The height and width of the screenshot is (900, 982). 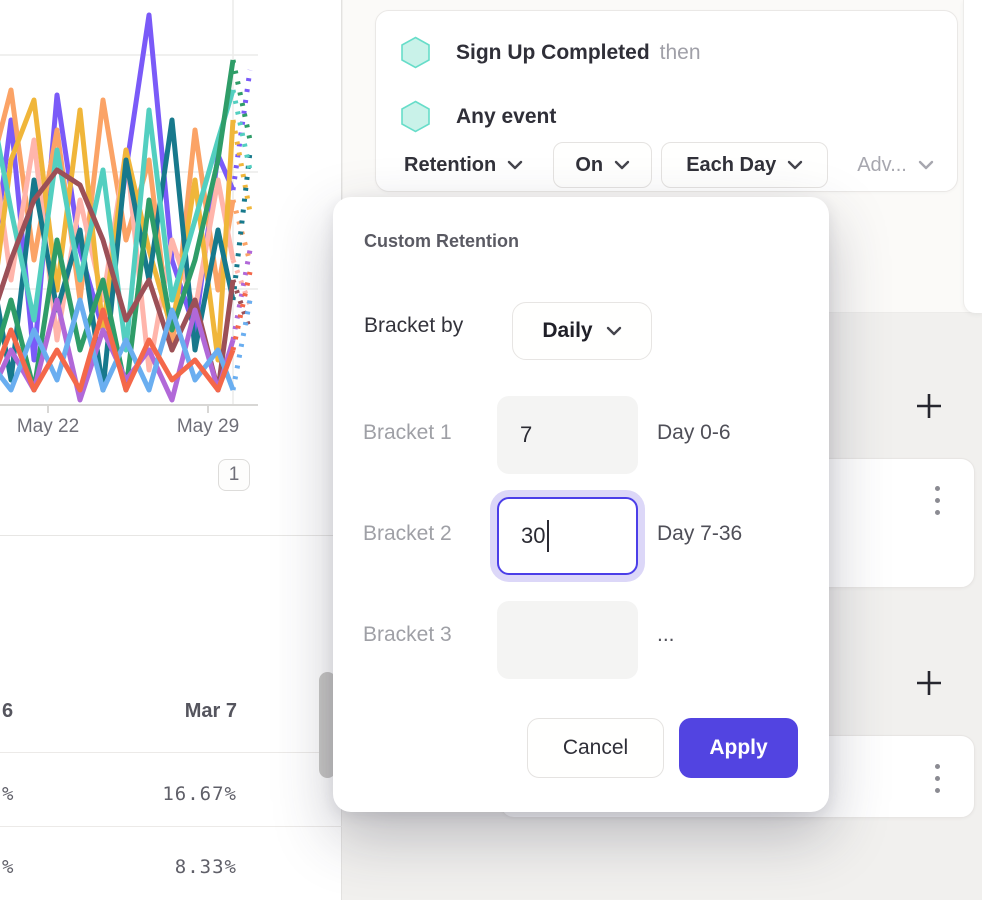 I want to click on table-header-cell: Mar 7, so click(x=210, y=711).